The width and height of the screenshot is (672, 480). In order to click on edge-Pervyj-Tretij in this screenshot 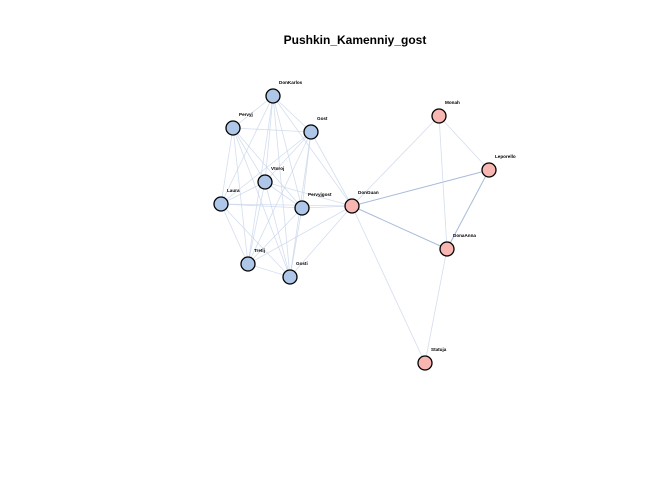, I will do `click(240, 196)`.